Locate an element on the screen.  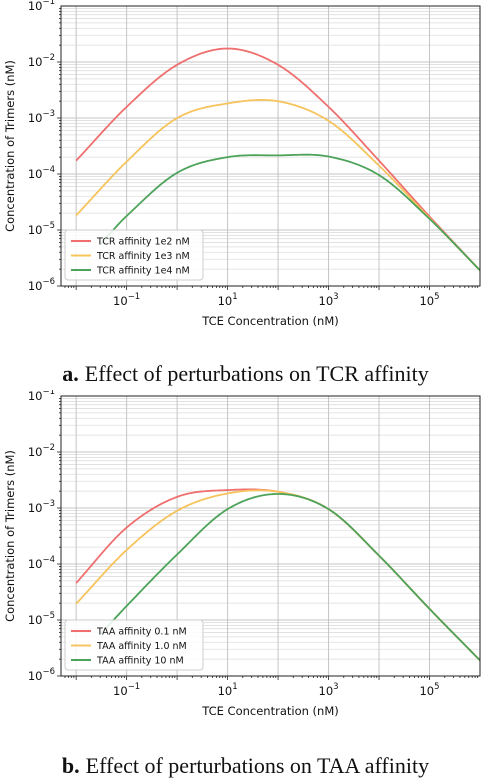
caption-b-text: Effect of perturbations on TAA affinity is located at coordinates (257, 765).